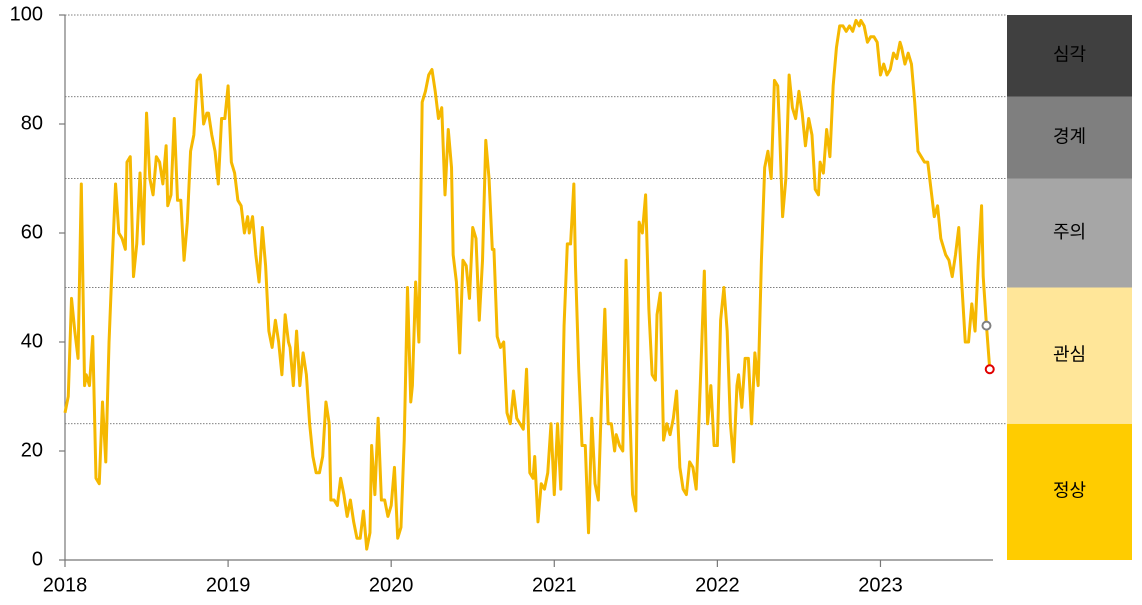  I want to click on x-tick-label: 2019, so click(228, 585).